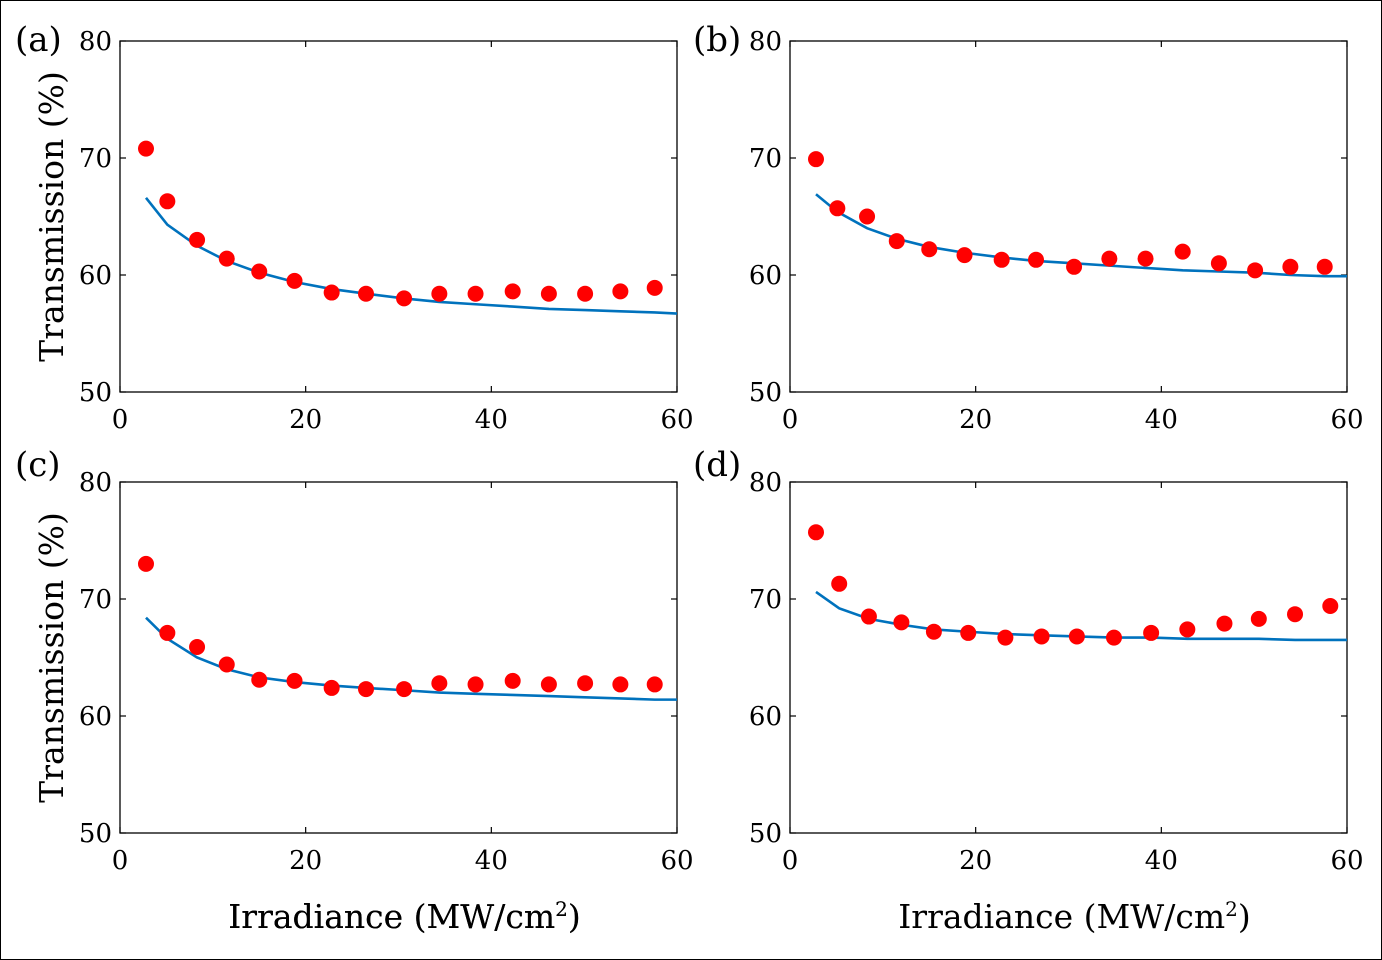 The width and height of the screenshot is (1382, 960). Describe the element at coordinates (717, 465) in the screenshot. I see `panel-label: (d)` at that location.